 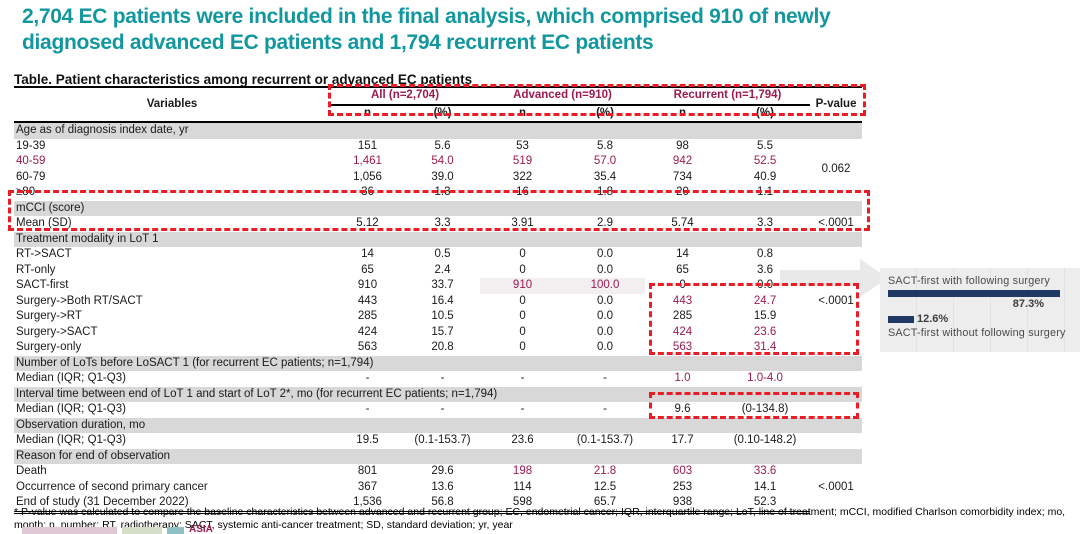 What do you see at coordinates (683, 113) in the screenshot?
I see `subheader-n: n` at bounding box center [683, 113].